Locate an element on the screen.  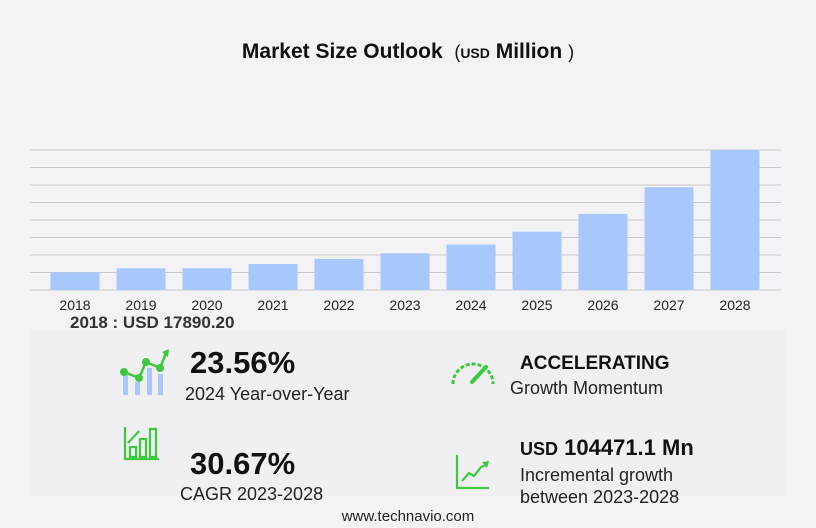
bar-growth-icon is located at coordinates (141, 444).